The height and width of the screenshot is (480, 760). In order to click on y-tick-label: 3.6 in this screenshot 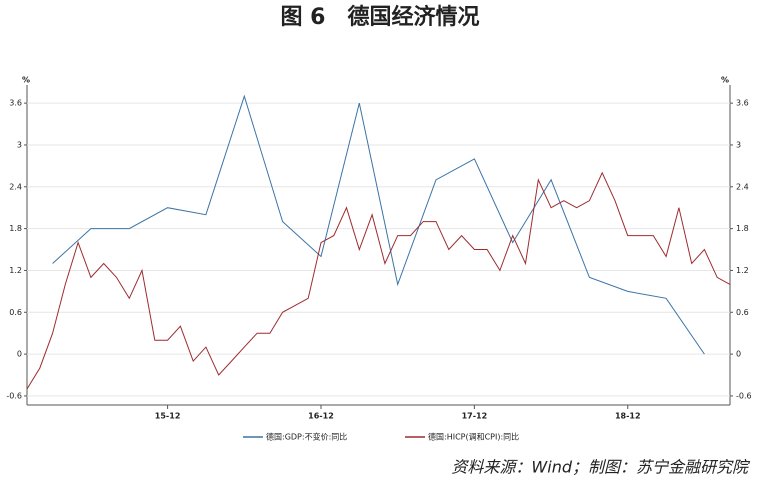, I will do `click(15, 103)`.